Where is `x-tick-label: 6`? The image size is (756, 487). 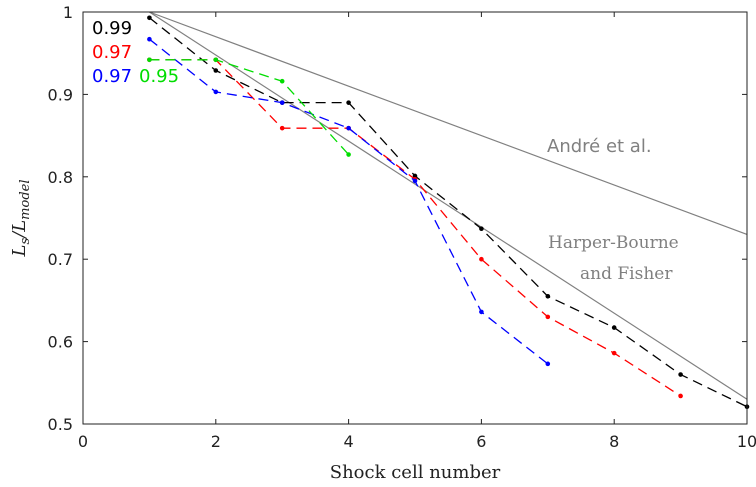
x-tick-label: 6 is located at coordinates (481, 441).